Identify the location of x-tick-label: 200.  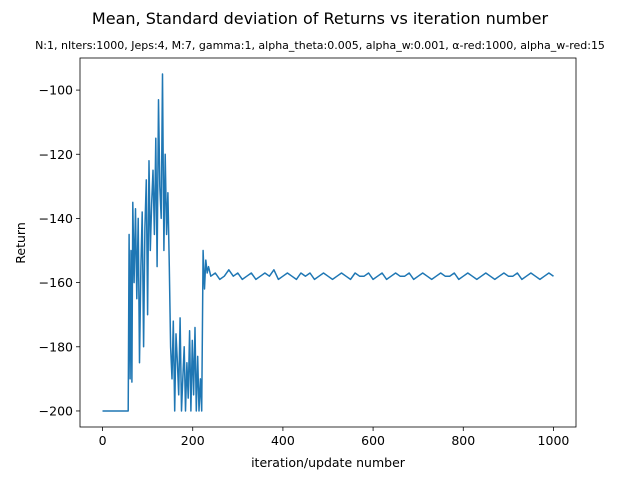
(193, 440).